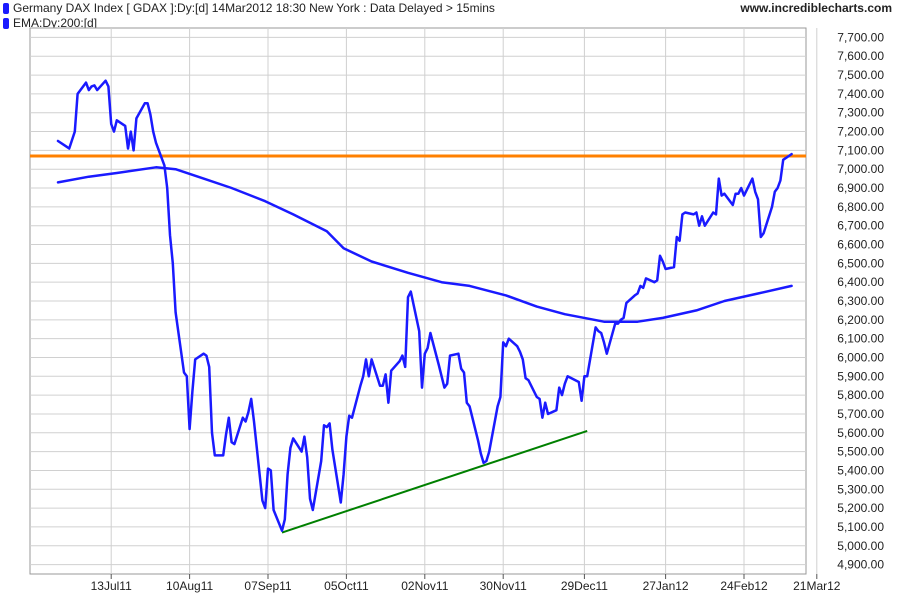  I want to click on y-tick-label: 5,400.00, so click(860, 470).